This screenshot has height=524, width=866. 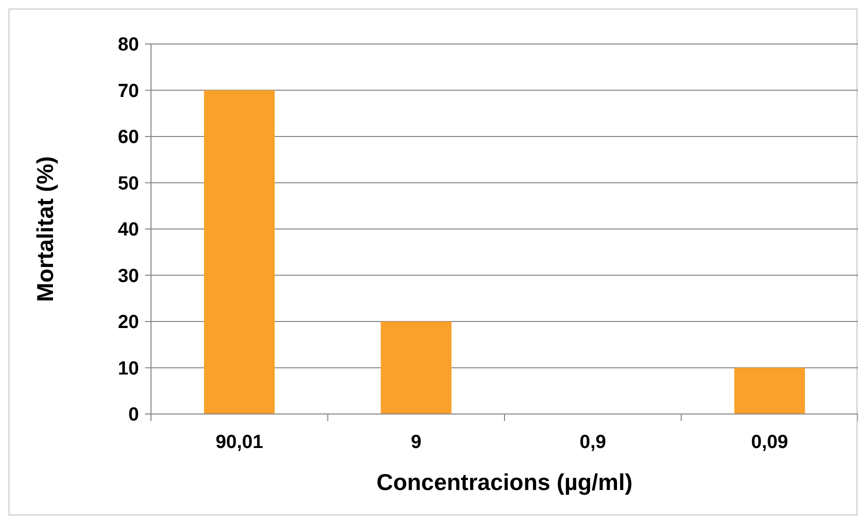 What do you see at coordinates (128, 230) in the screenshot?
I see `y-tick-label: 40` at bounding box center [128, 230].